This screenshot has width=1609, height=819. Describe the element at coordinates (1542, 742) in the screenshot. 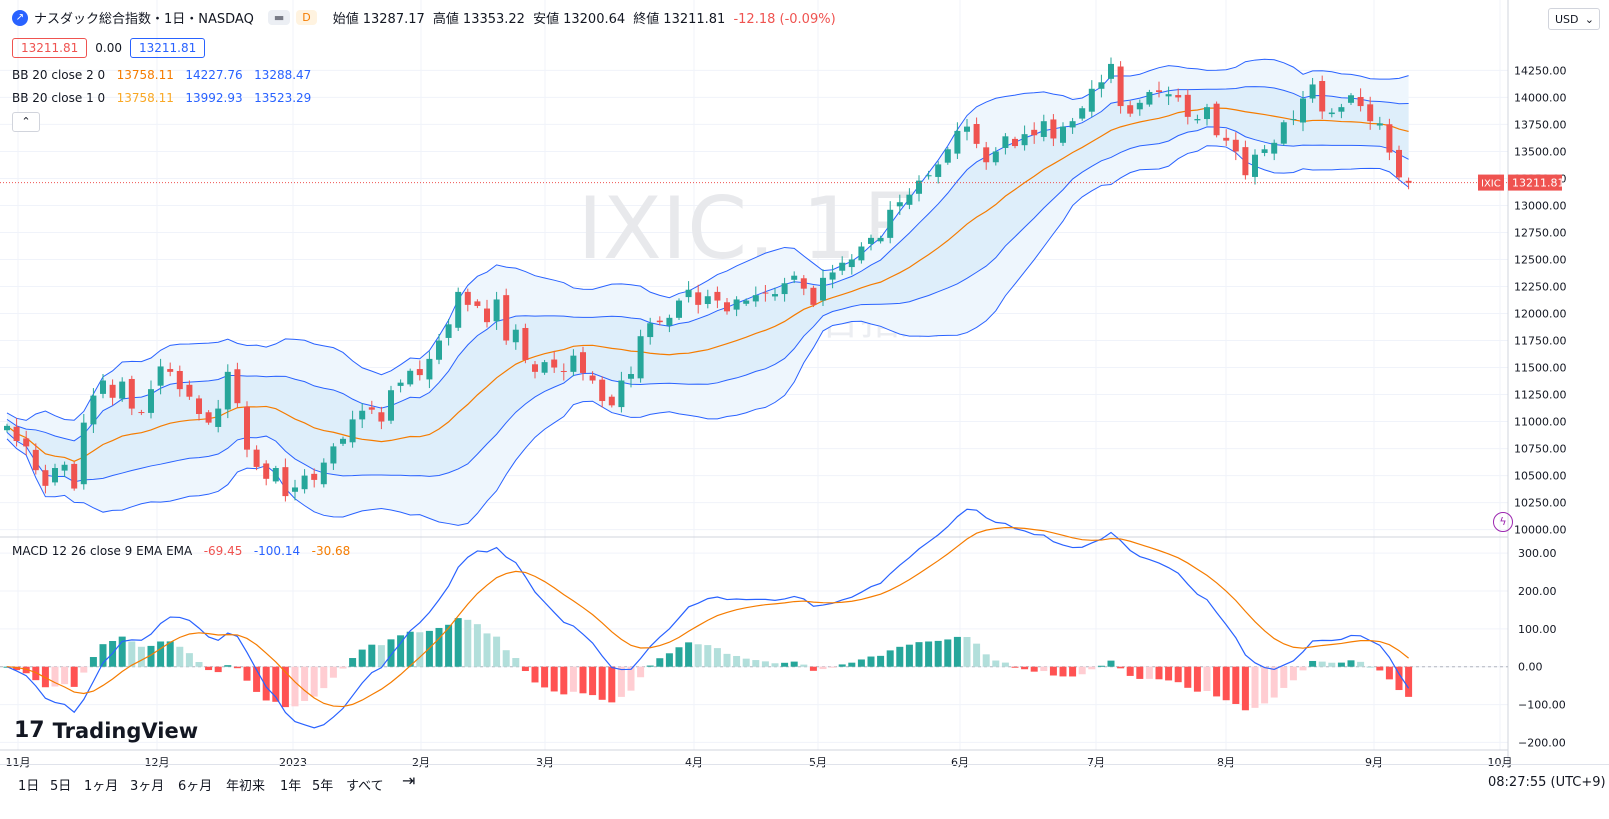

I see `macd-tick-label: −200.00` at that location.